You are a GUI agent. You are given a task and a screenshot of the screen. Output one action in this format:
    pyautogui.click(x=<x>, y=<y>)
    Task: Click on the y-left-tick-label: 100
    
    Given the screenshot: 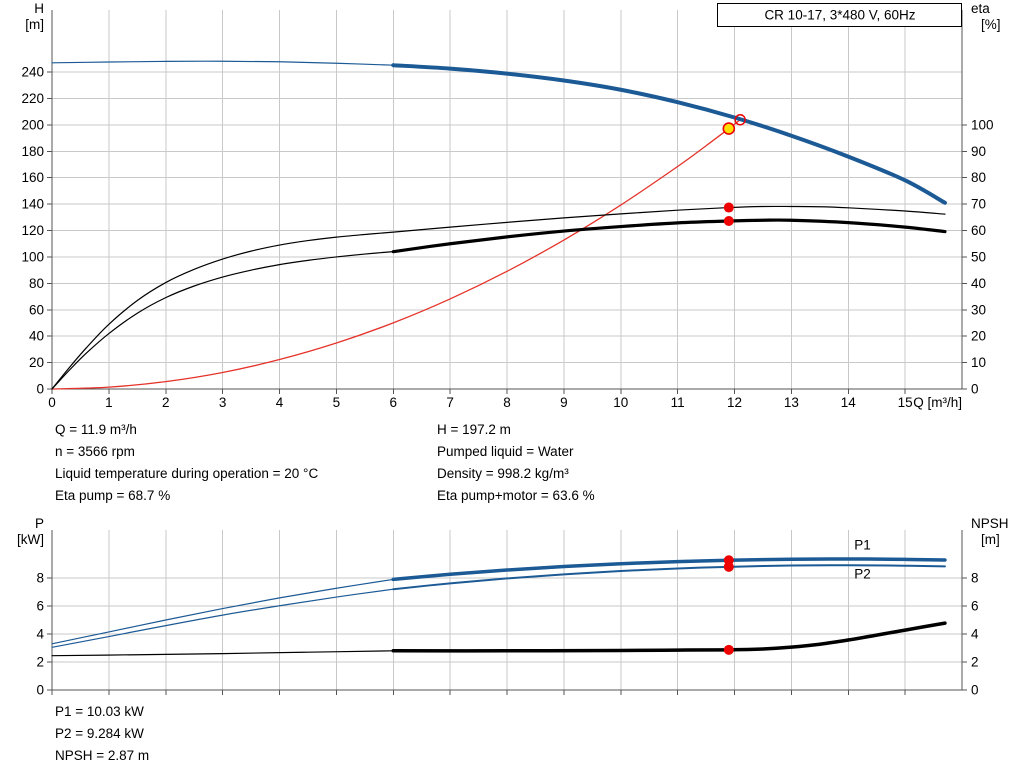 What is the action you would take?
    pyautogui.click(x=32, y=256)
    